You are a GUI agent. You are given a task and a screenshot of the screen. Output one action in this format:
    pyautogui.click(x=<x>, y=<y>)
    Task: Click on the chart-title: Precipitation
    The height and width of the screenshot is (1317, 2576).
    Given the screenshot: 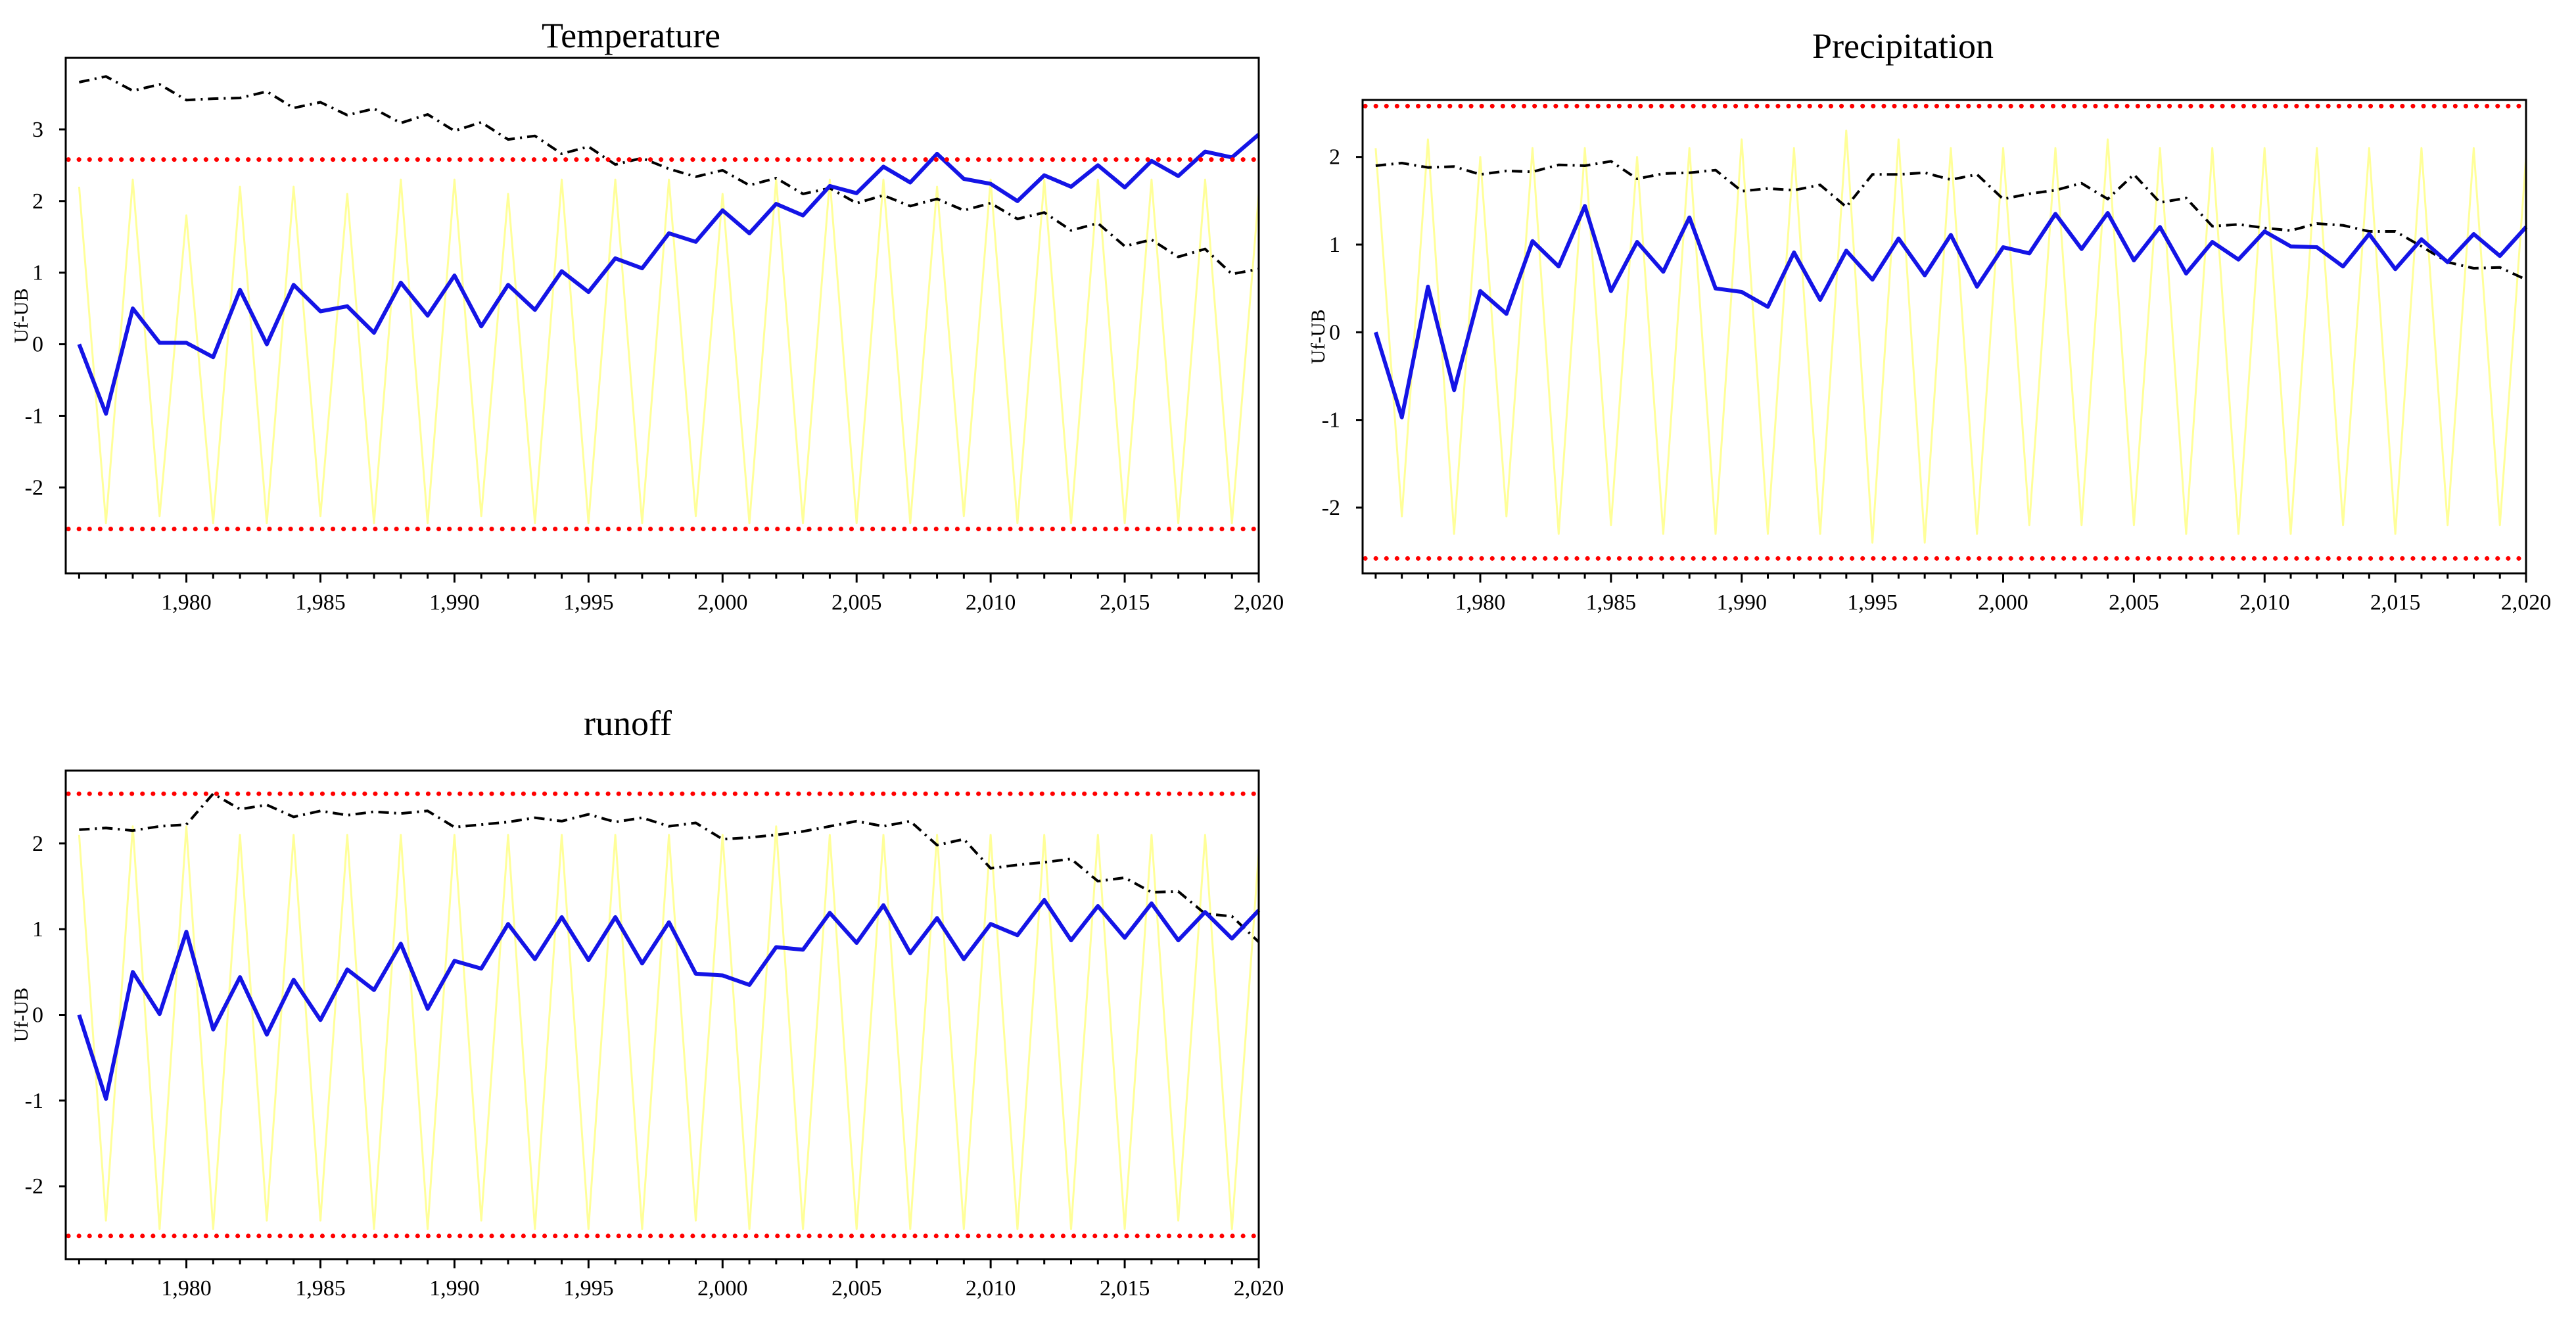 What is the action you would take?
    pyautogui.click(x=1903, y=46)
    